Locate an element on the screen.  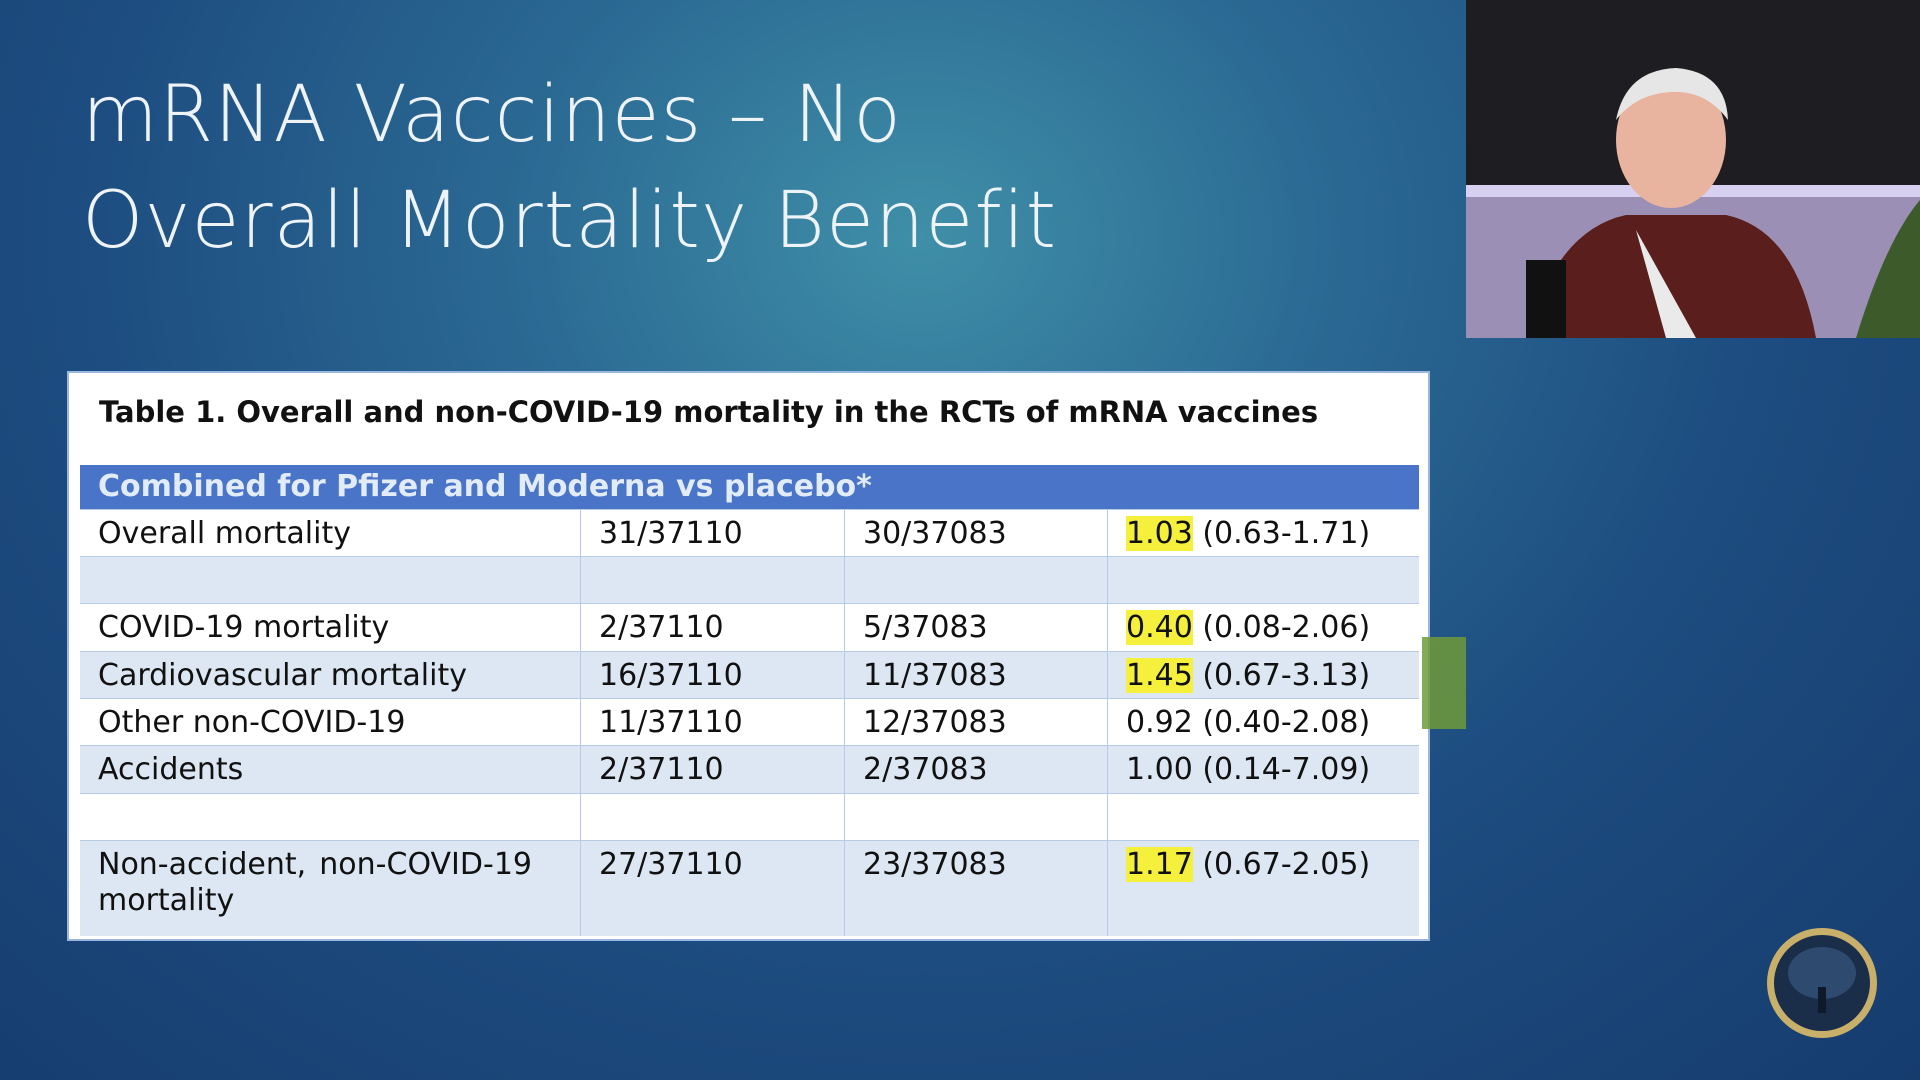
cell-estimate: 1.45 (0.67-3.13) is located at coordinates (1263, 675).